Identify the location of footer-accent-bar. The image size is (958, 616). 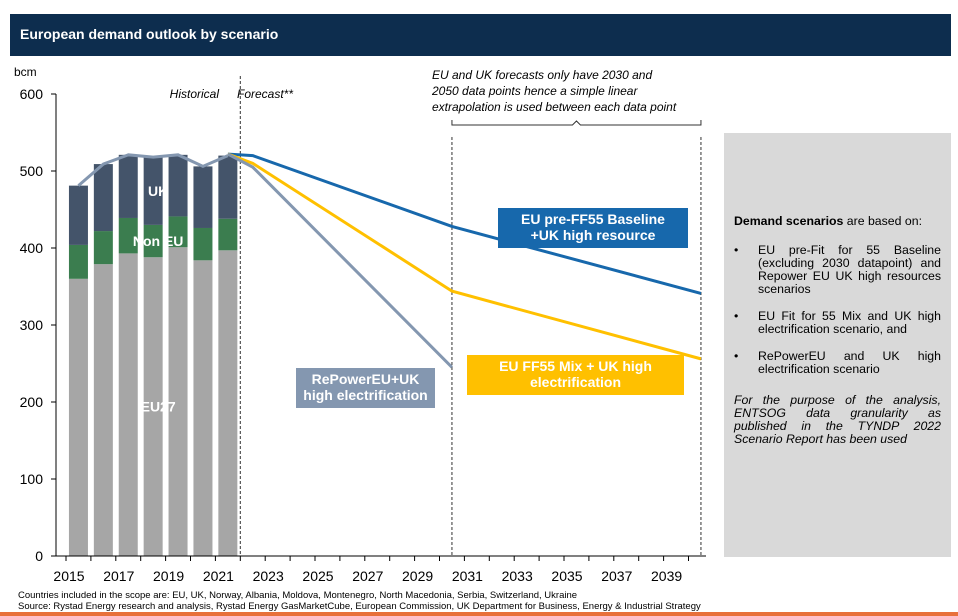
(479, 614).